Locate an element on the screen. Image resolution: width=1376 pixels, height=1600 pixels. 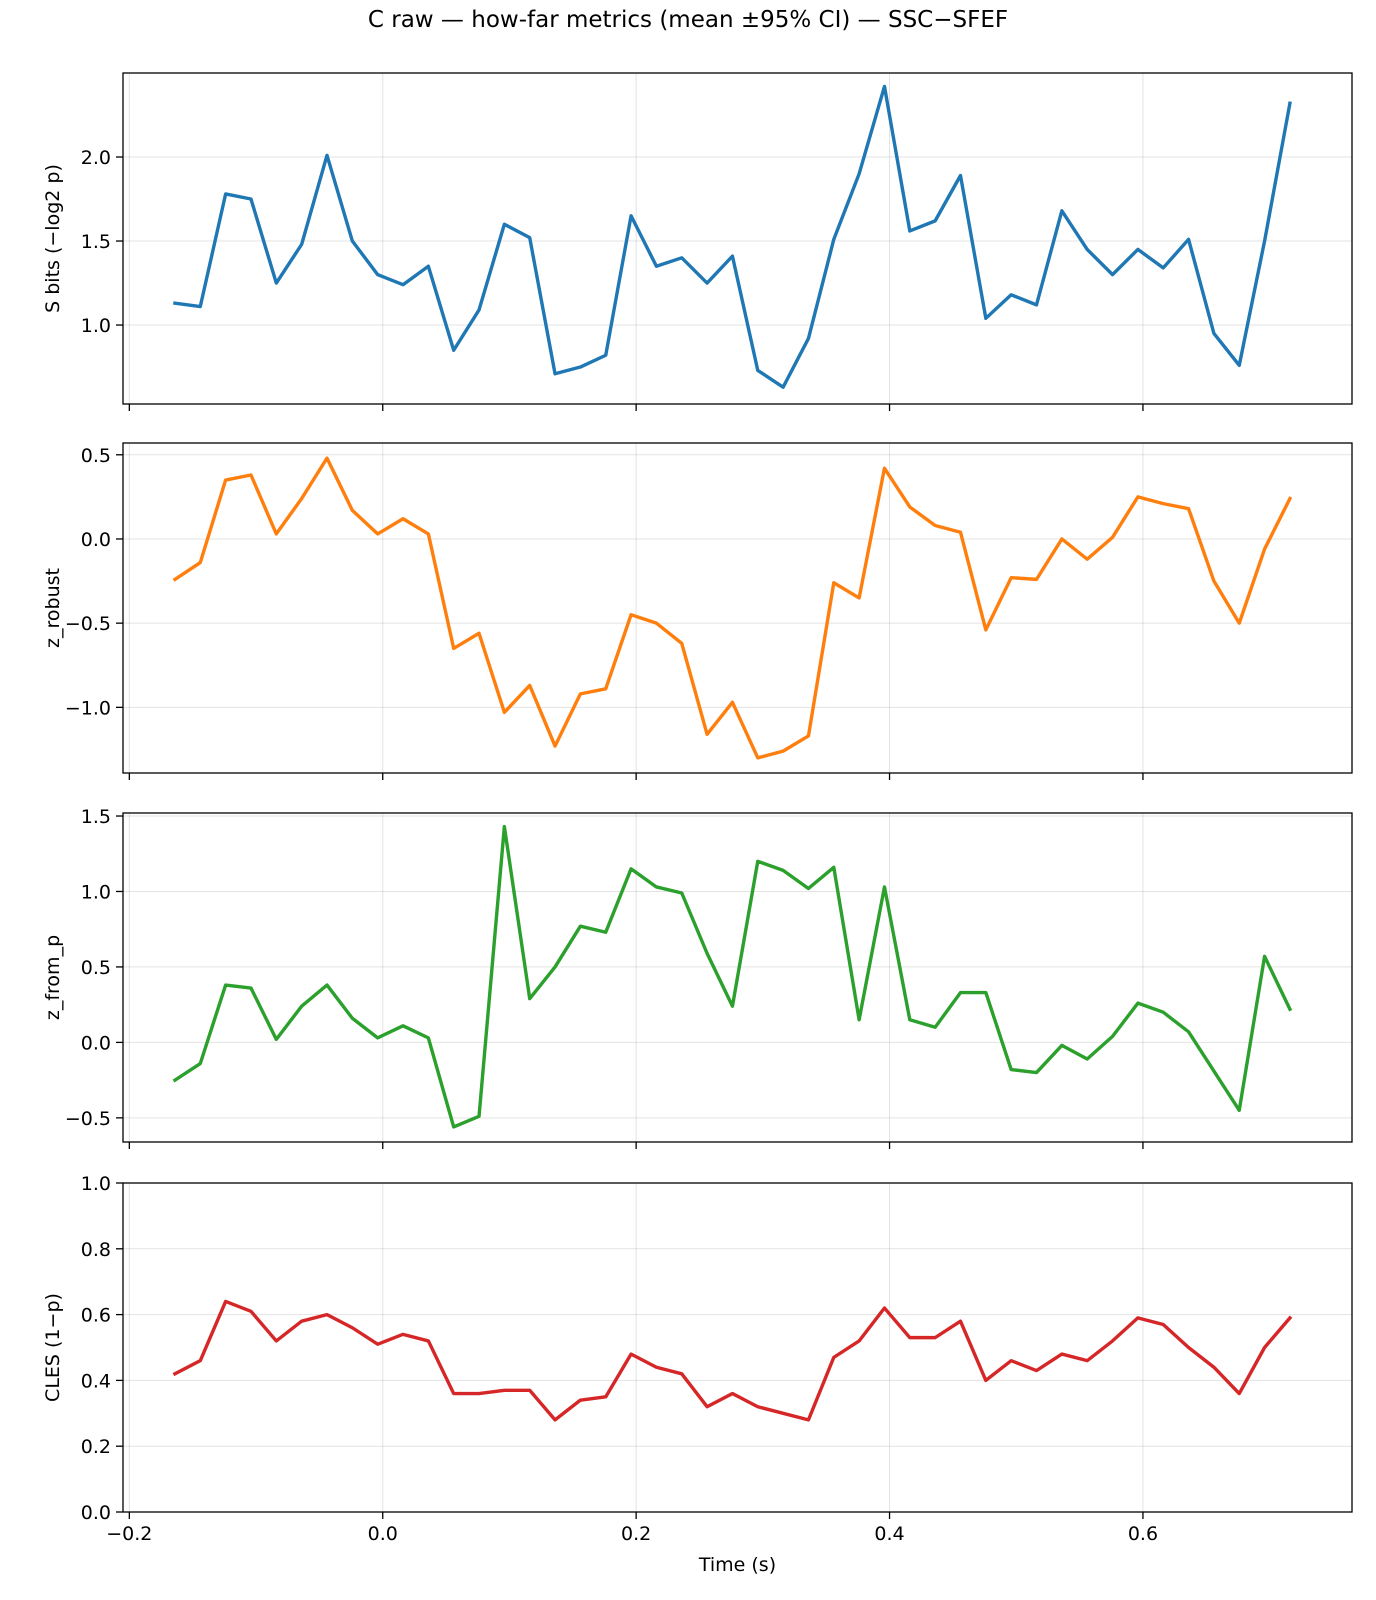
y-tick-label-5: 1.0 is located at coordinates (96, 1184).